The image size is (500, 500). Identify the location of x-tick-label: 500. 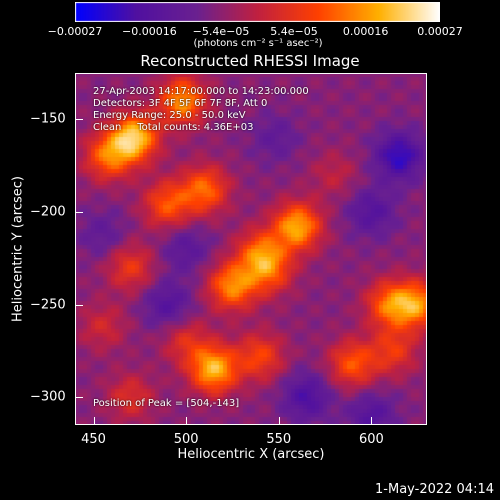
(186, 439).